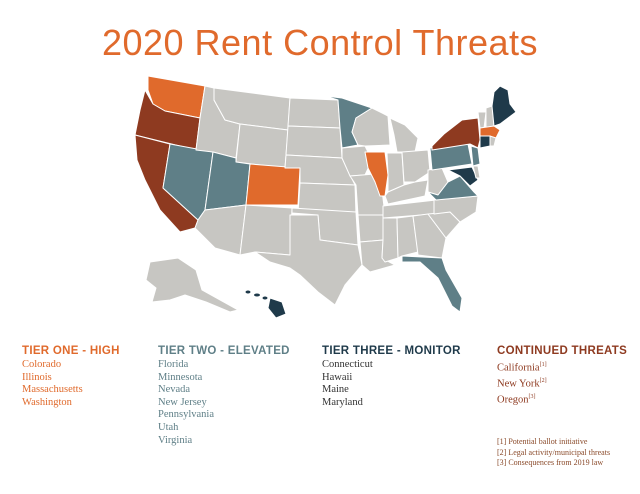 This screenshot has width=640, height=494. Describe the element at coordinates (47, 402) in the screenshot. I see `state-name: Washington` at that location.